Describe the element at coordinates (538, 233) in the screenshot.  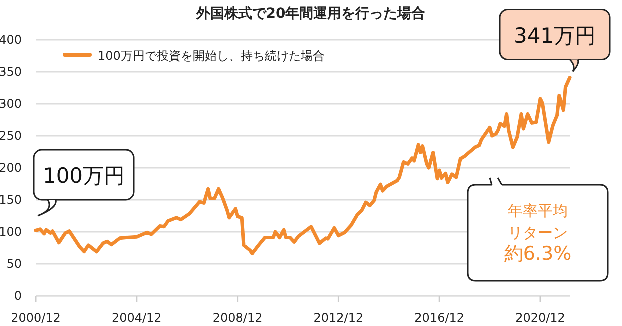
I see `annotation: リターン` at that location.